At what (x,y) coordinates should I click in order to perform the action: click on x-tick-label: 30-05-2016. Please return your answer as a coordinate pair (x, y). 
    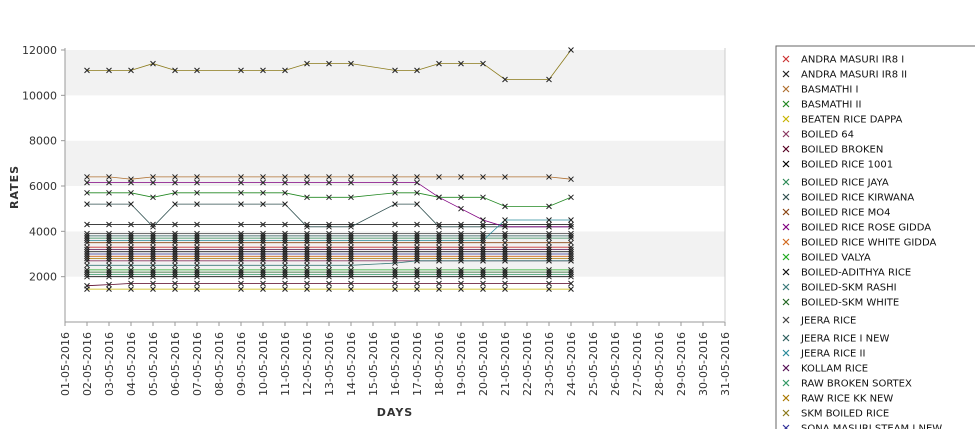
    Looking at the image, I should click on (703, 364).